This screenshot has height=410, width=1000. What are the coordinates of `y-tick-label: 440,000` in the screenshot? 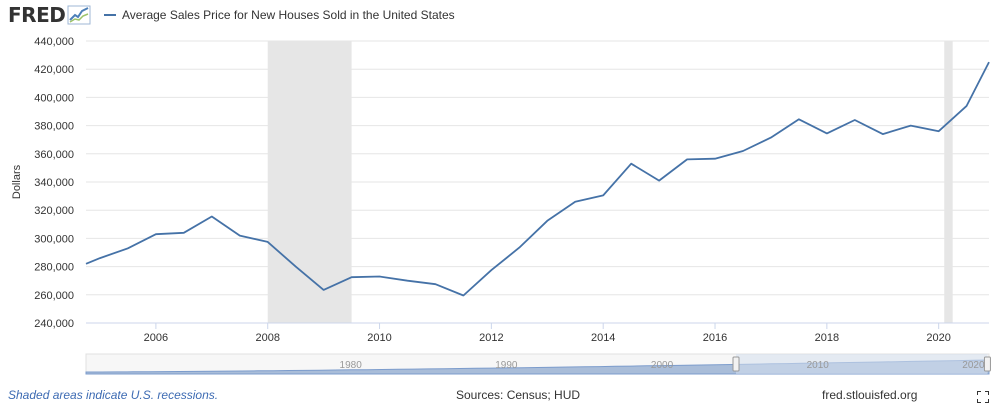 It's located at (54, 42).